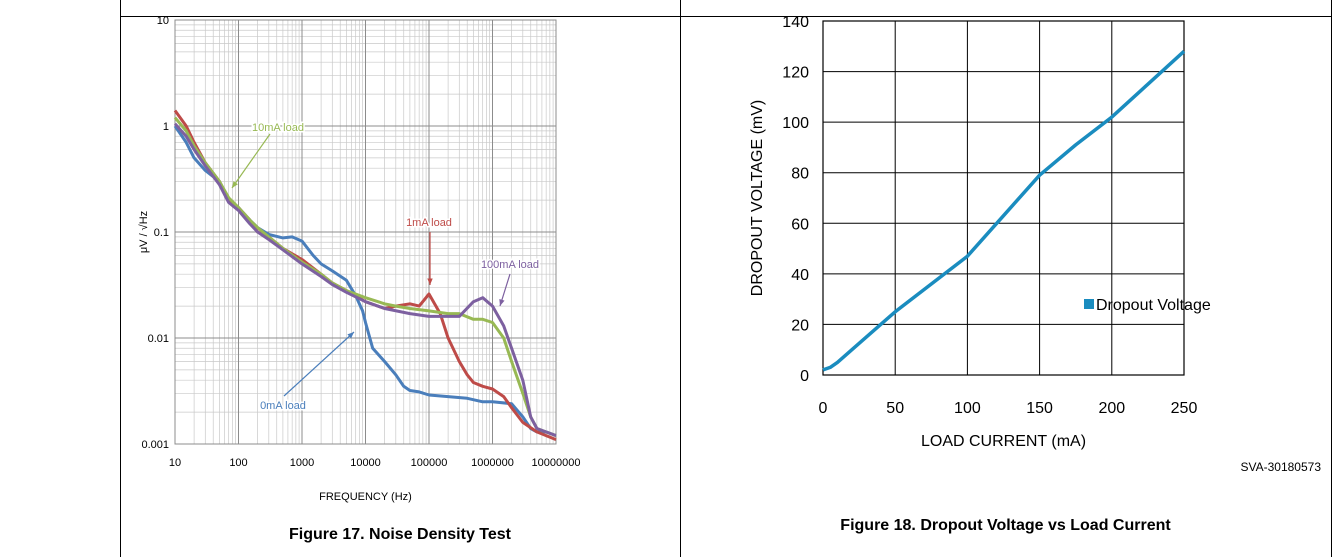 The width and height of the screenshot is (1338, 557). I want to click on y-tick-label: 80, so click(800, 174).